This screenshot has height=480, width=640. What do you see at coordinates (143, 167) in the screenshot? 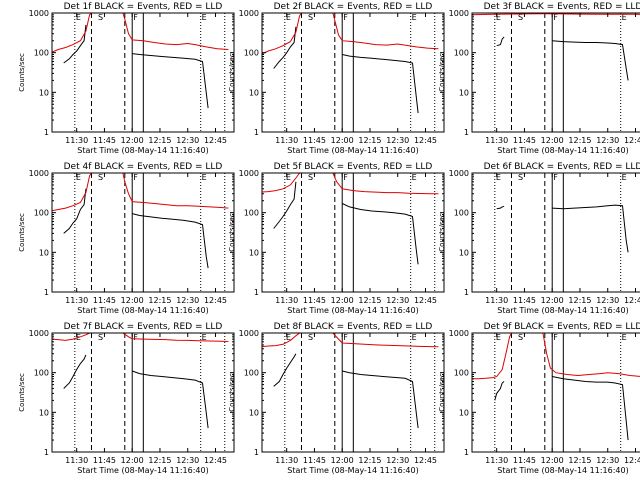
I see `panel-title: Det 4f BLACK = Events, RED = LLD` at bounding box center [143, 167].